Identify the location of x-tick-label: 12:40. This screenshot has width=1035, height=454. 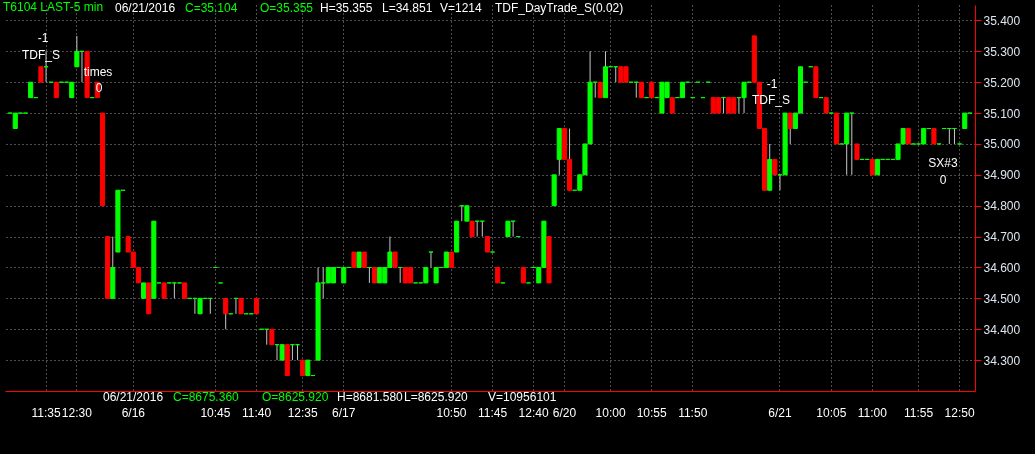
(533, 412).